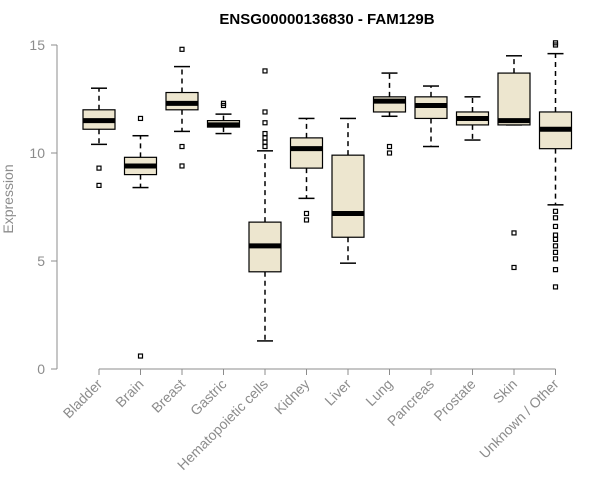 The image size is (600, 500). What do you see at coordinates (378, 392) in the screenshot?
I see `x-tick-label: Lung` at bounding box center [378, 392].